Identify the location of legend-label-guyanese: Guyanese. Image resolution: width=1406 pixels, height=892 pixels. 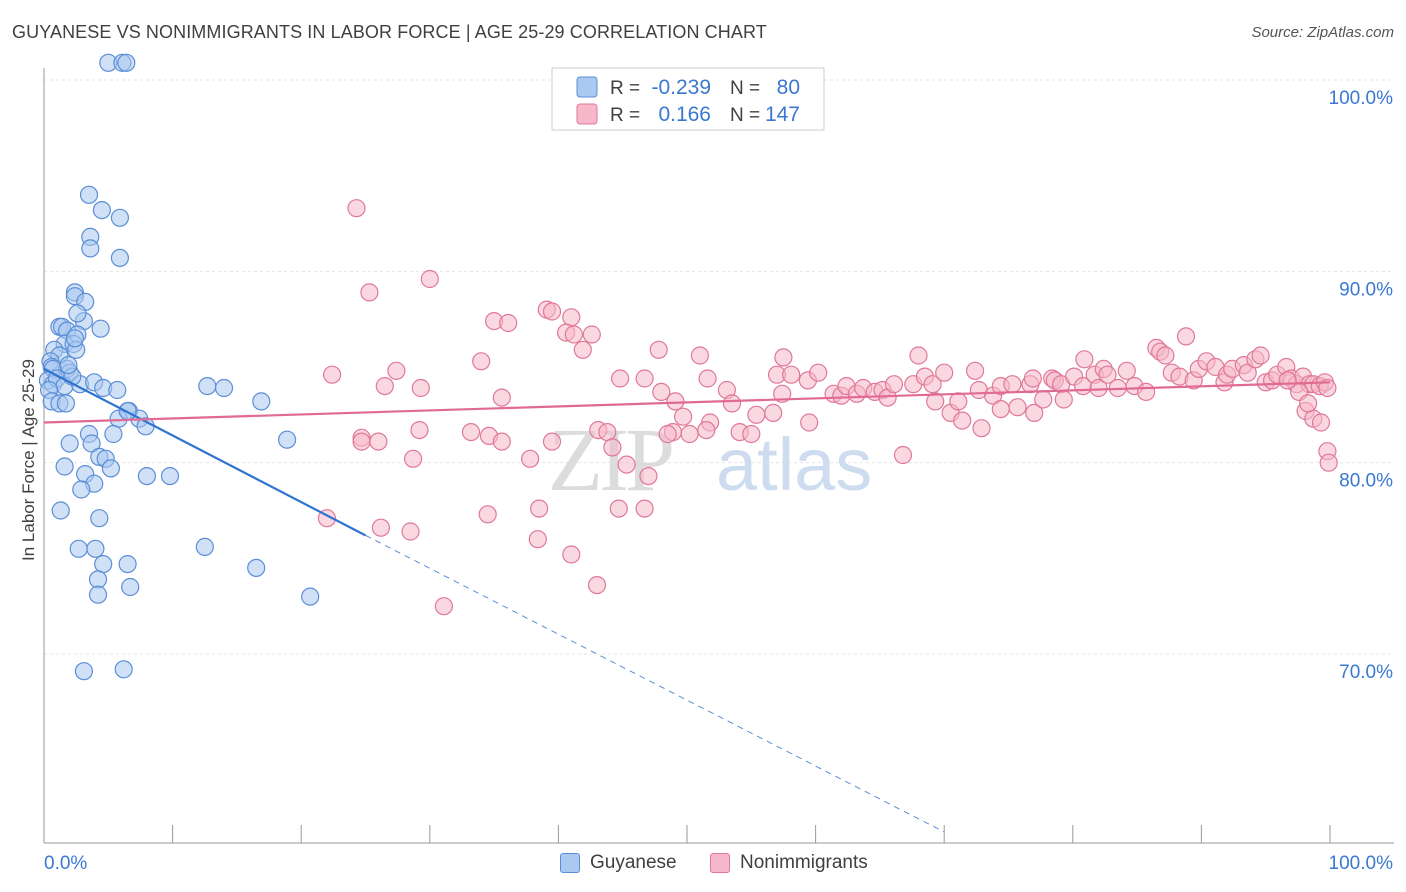
(633, 862).